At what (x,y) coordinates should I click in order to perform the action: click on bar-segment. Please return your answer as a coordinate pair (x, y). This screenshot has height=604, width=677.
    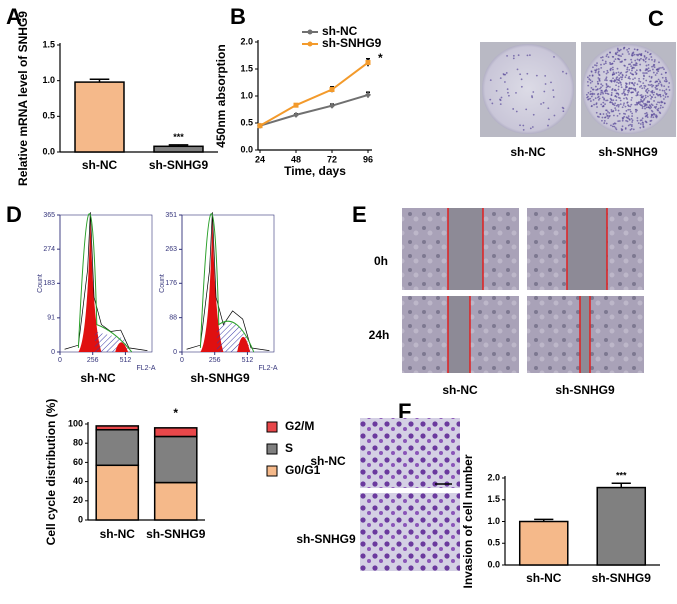
    Looking at the image, I should click on (175, 459).